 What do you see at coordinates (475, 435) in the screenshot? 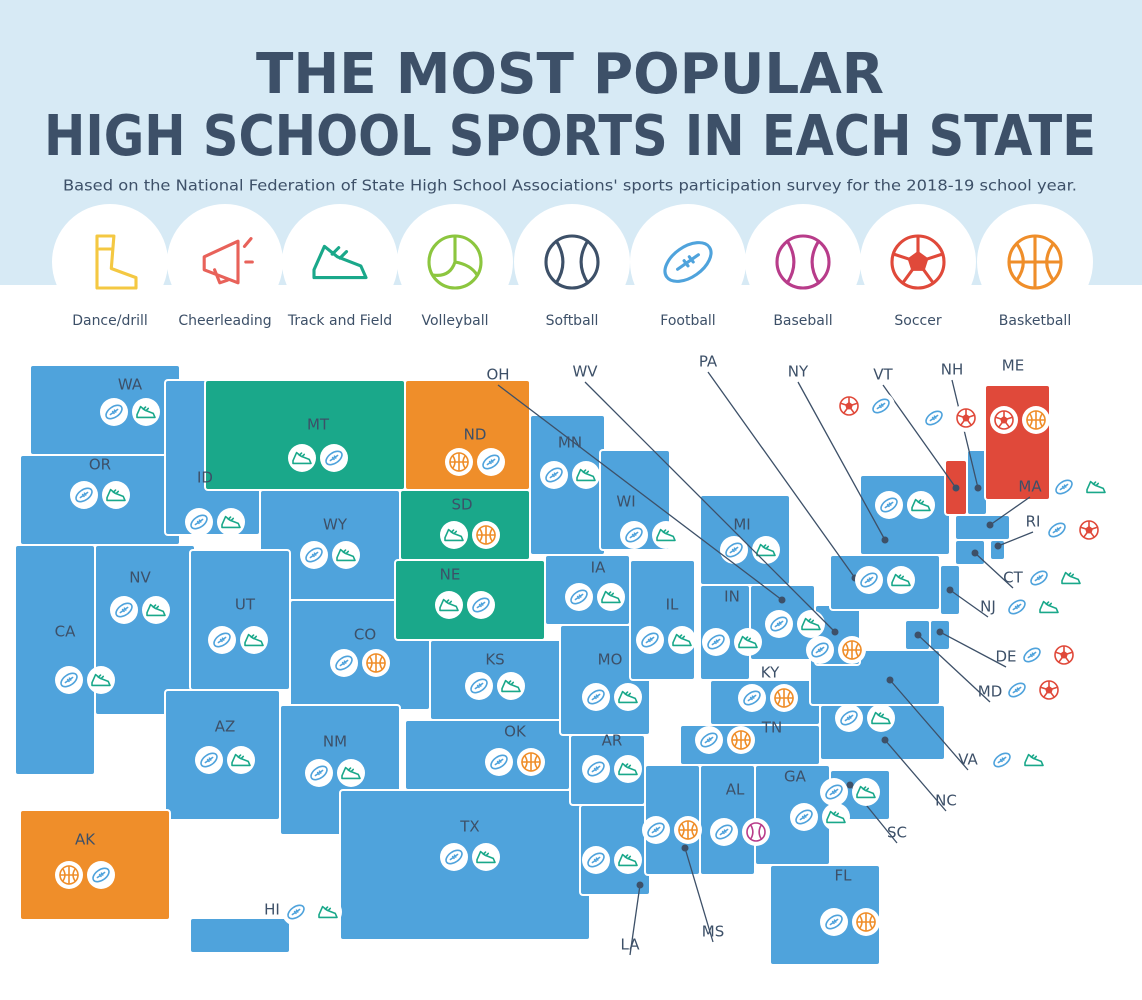
I see `state-label: ND` at bounding box center [475, 435].